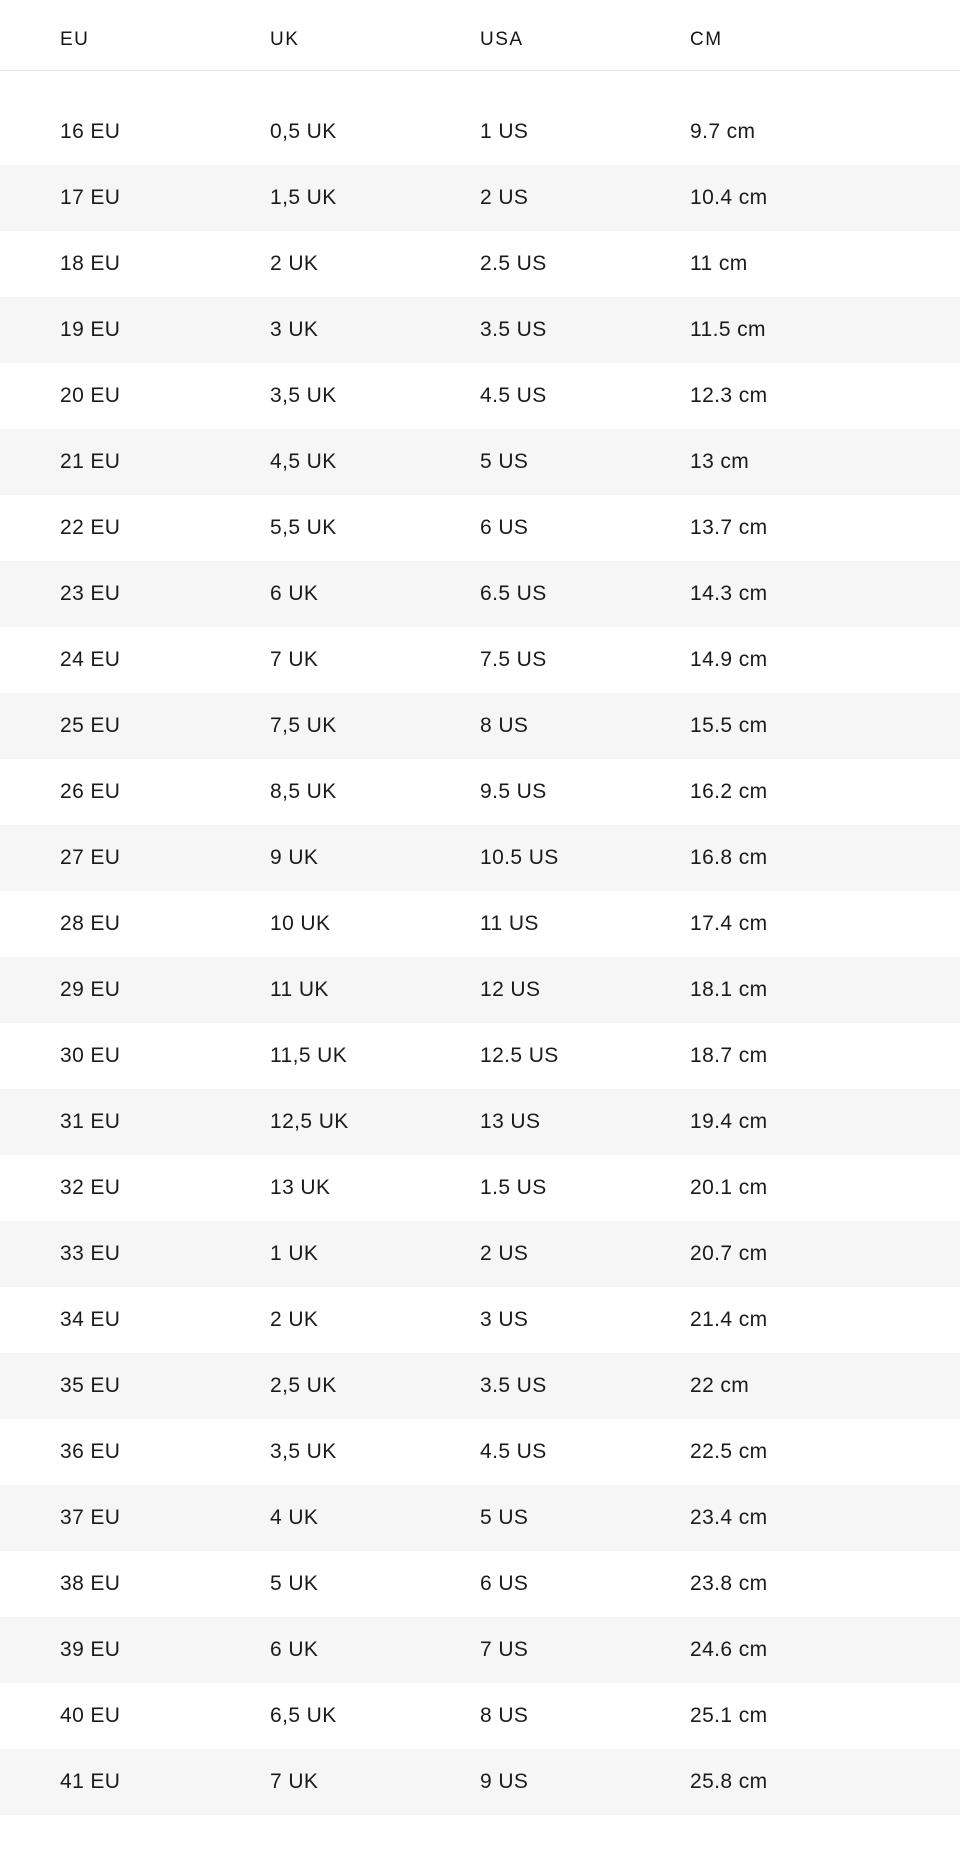 The width and height of the screenshot is (960, 1875). Describe the element at coordinates (729, 725) in the screenshot. I see `cell-cm: 15.5 cm` at that location.